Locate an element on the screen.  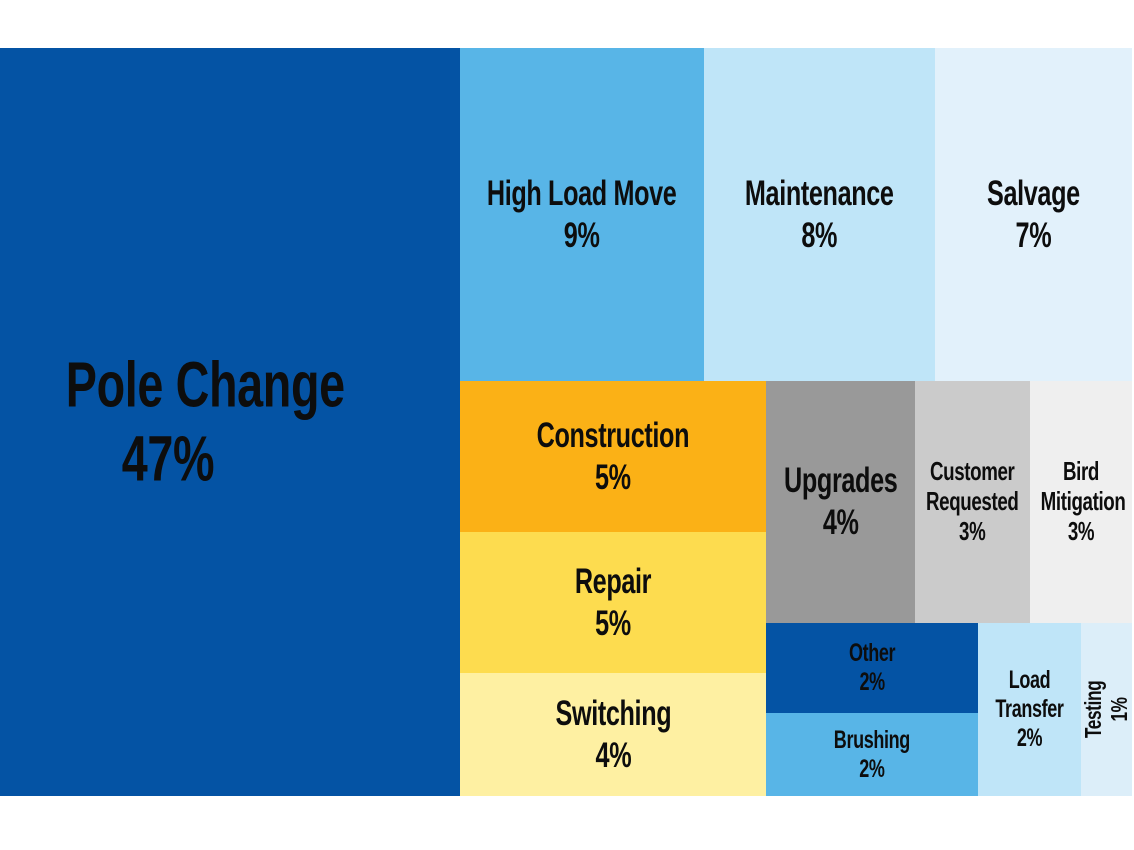
treemap-tile-salvage: Salvage 7% is located at coordinates (1033, 214).